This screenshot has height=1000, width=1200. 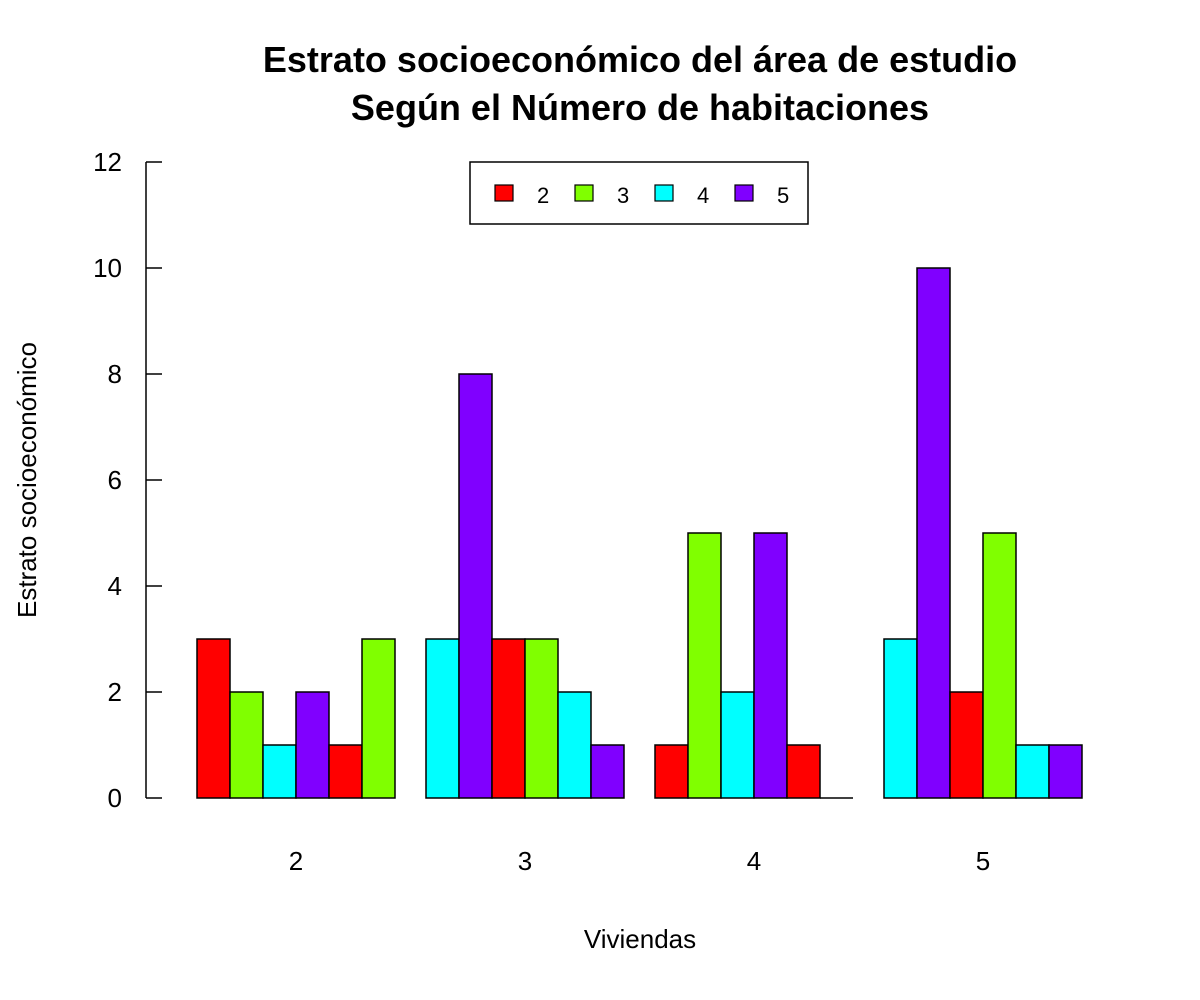 I want to click on y-tick-label: 10, so click(x=107, y=268).